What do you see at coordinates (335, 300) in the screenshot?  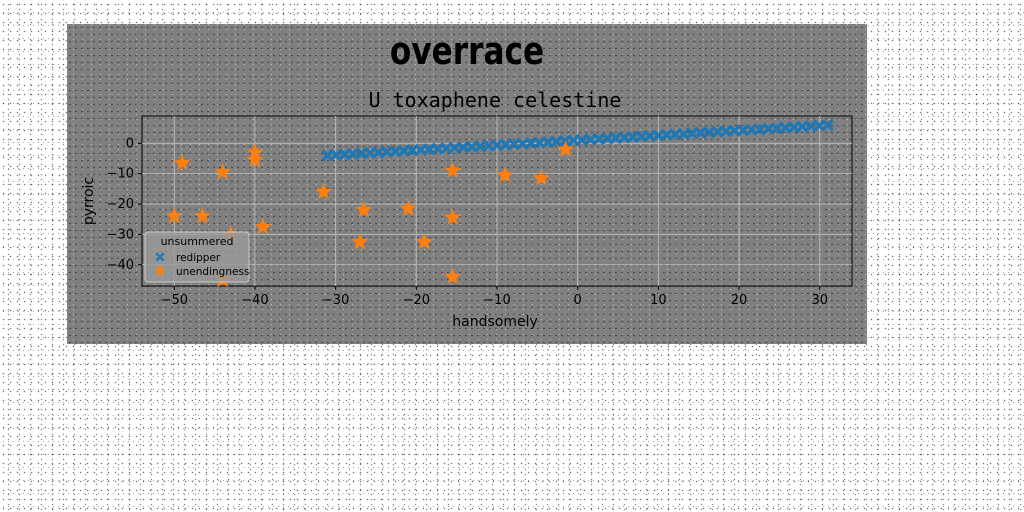 I see `x-tick-label: −30` at bounding box center [335, 300].